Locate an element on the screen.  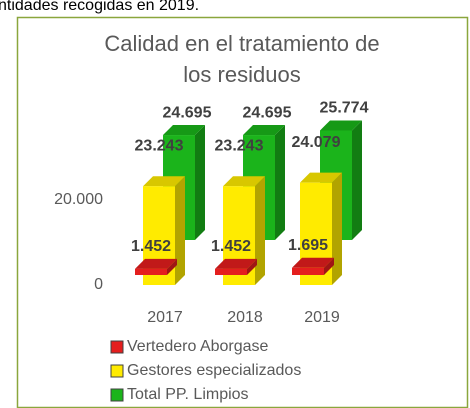
data-label: 25.774 is located at coordinates (344, 108).